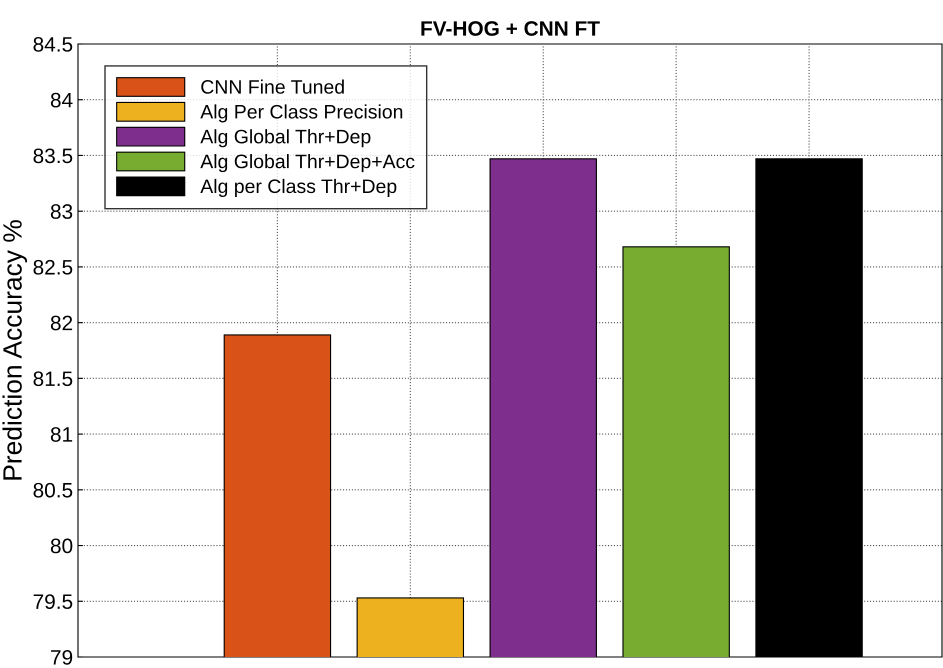  I want to click on legend-label: CNN Fine Tuned, so click(272, 87).